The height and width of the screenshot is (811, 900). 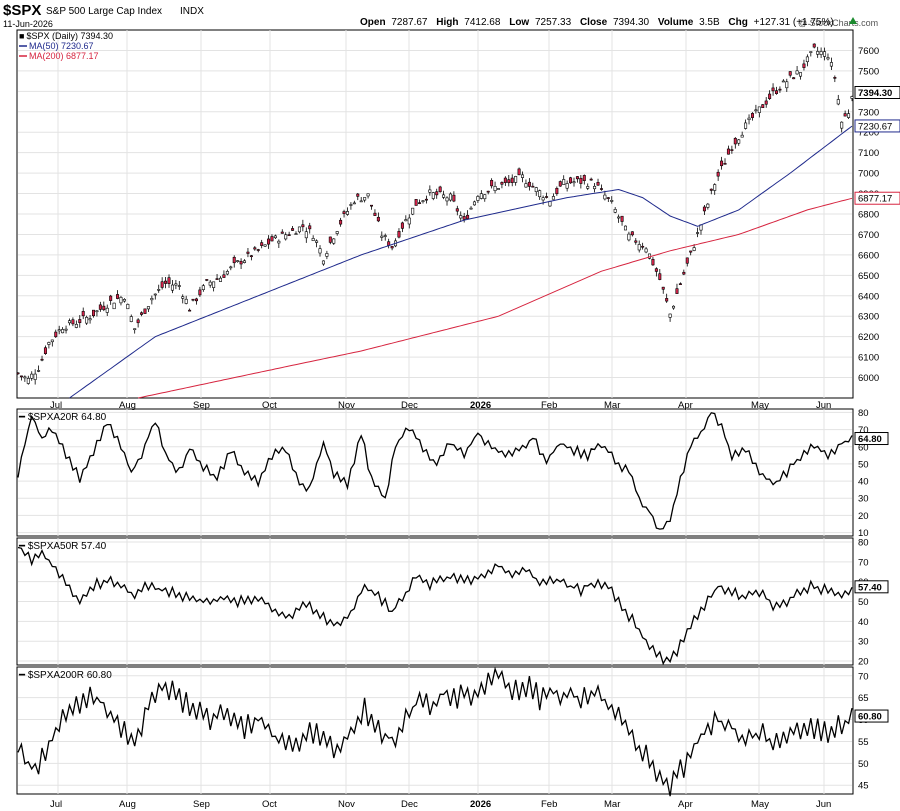 I want to click on price-y-tick: 6600, so click(x=868, y=255).